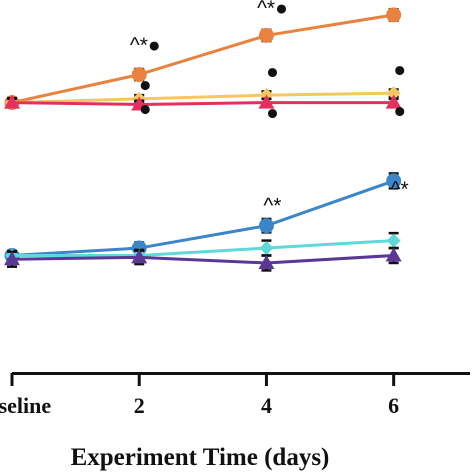 The width and height of the screenshot is (474, 474). I want to click on annotation-4: ●, so click(272, 71).